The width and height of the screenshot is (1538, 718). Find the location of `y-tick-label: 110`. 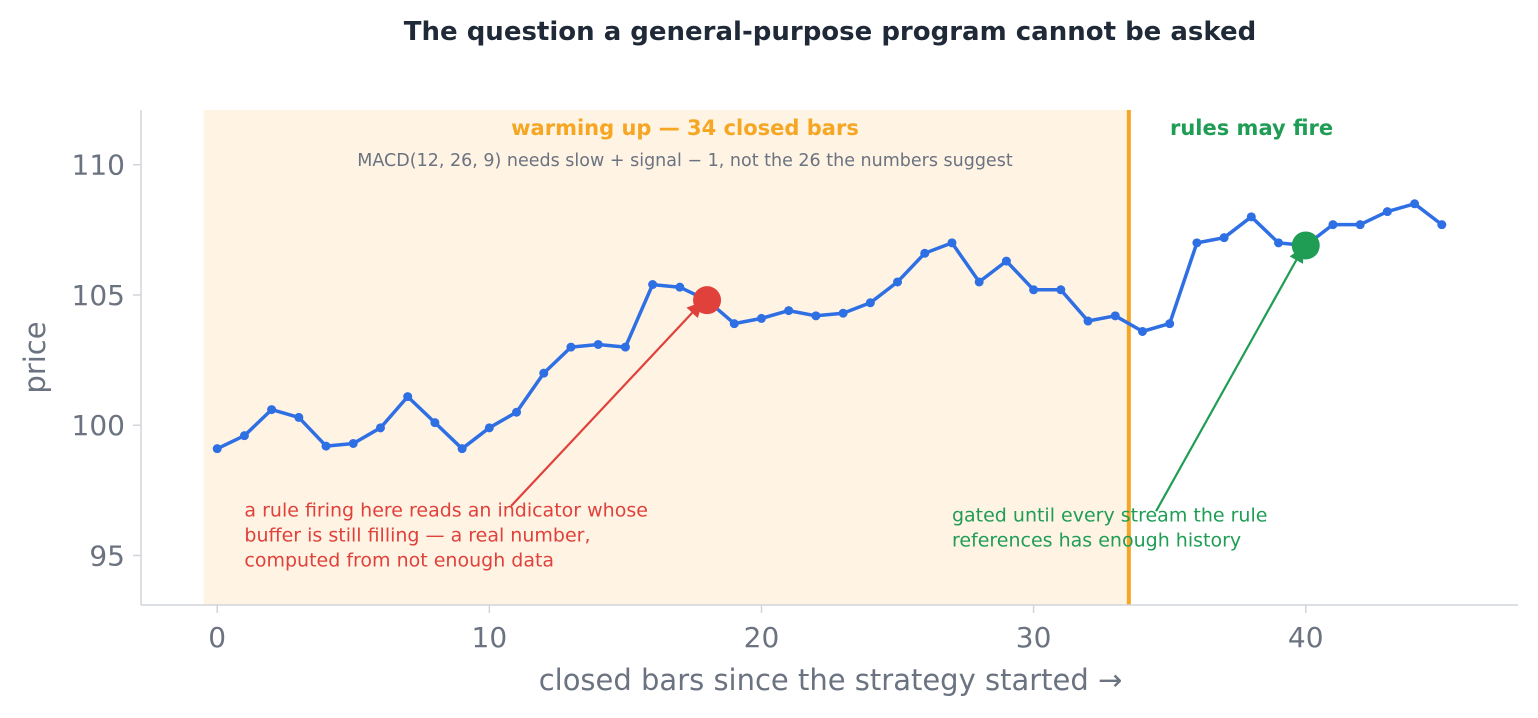

y-tick-label: 110 is located at coordinates (98, 165).